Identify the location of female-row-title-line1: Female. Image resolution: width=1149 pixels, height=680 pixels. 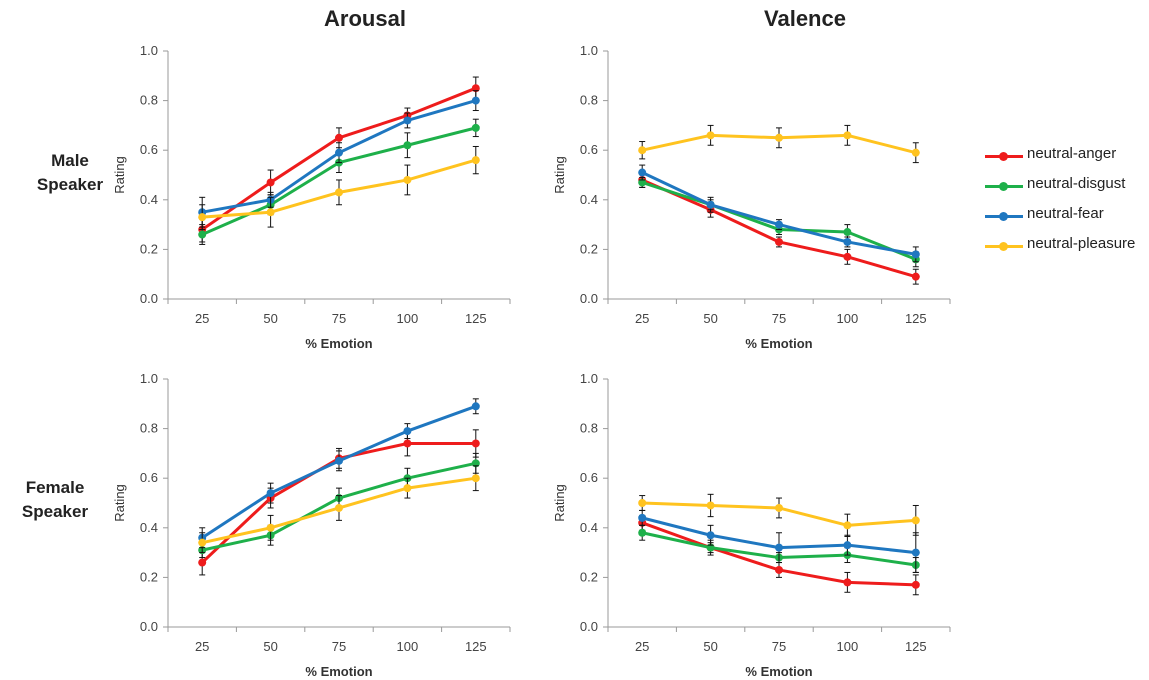
(55, 487).